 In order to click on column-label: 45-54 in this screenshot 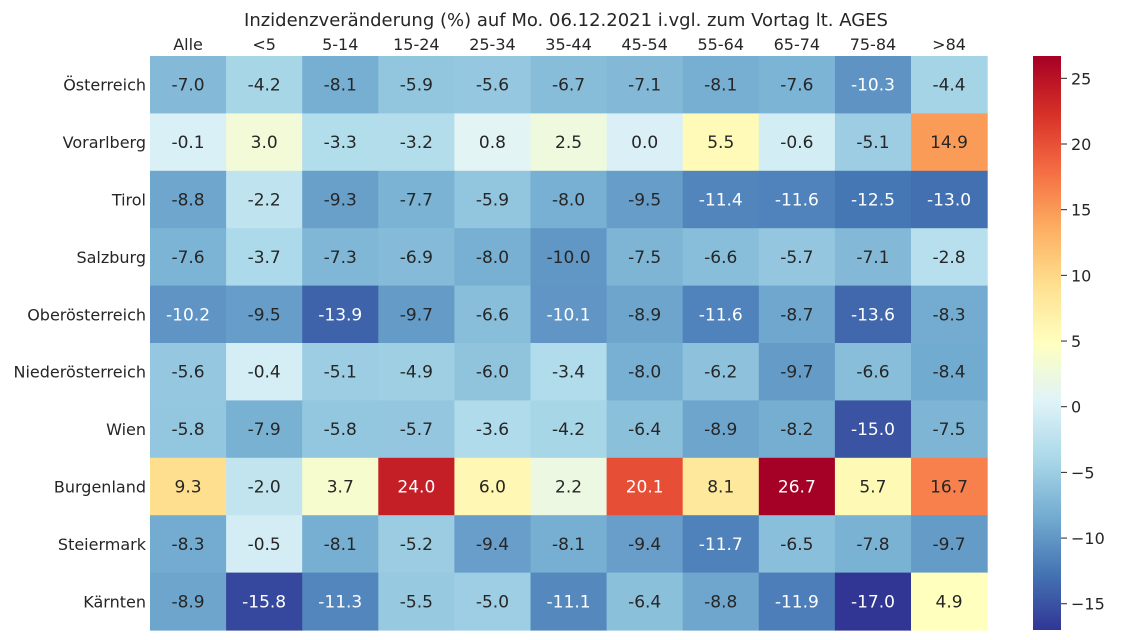, I will do `click(644, 44)`.